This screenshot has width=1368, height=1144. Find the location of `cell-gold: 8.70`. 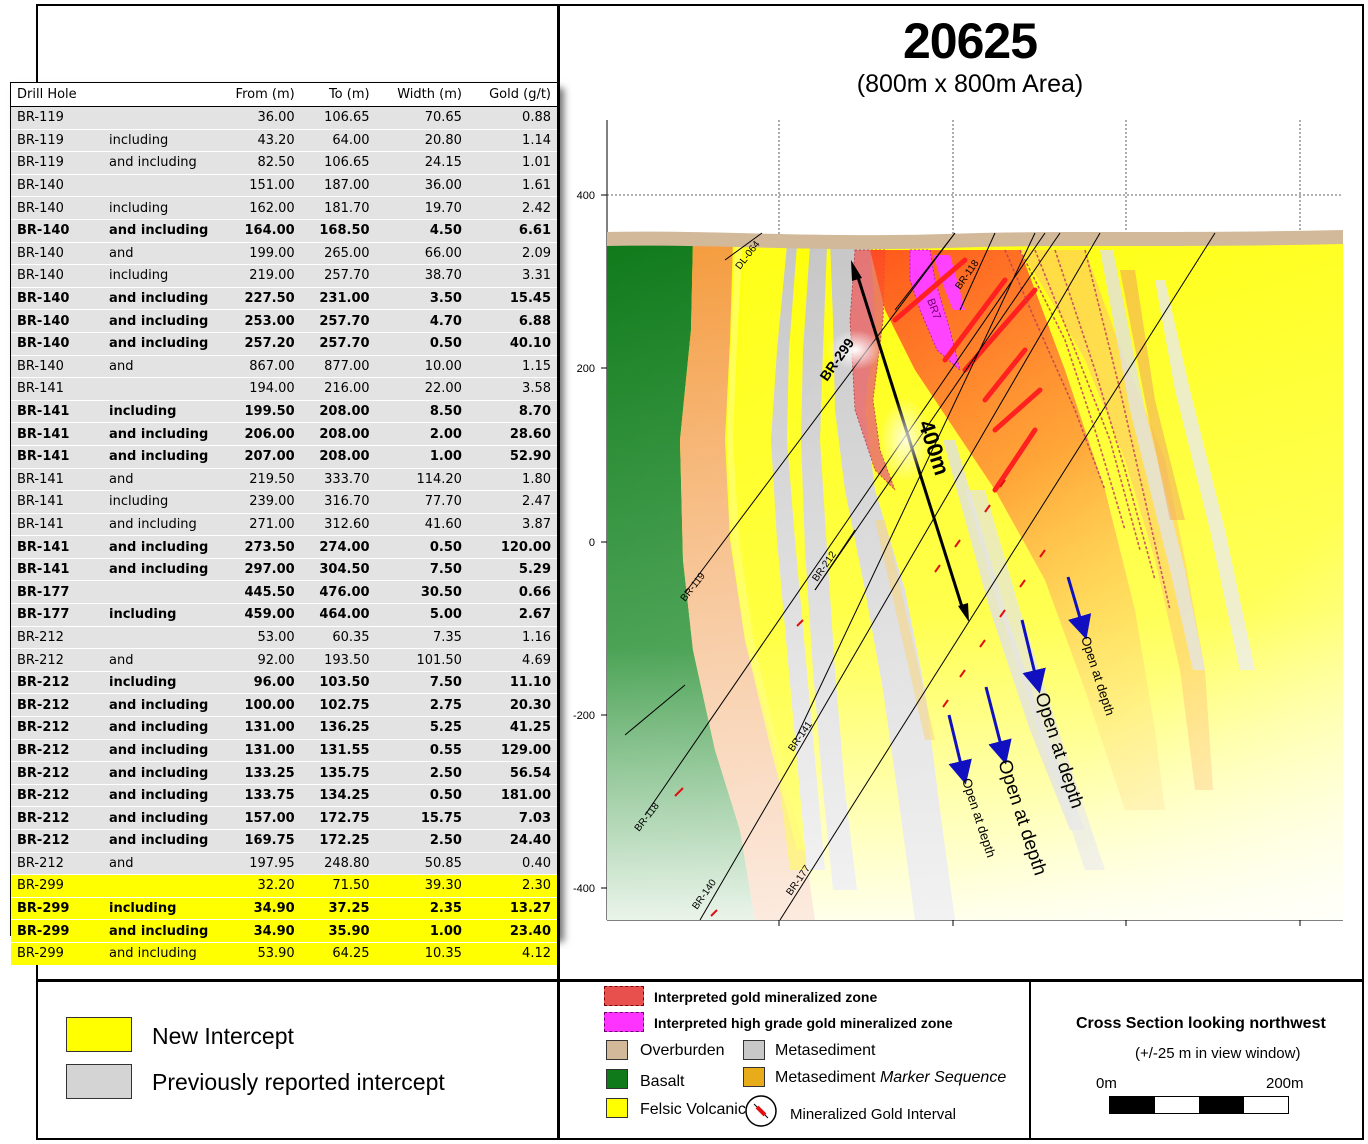

cell-gold: 8.70 is located at coordinates (512, 411).